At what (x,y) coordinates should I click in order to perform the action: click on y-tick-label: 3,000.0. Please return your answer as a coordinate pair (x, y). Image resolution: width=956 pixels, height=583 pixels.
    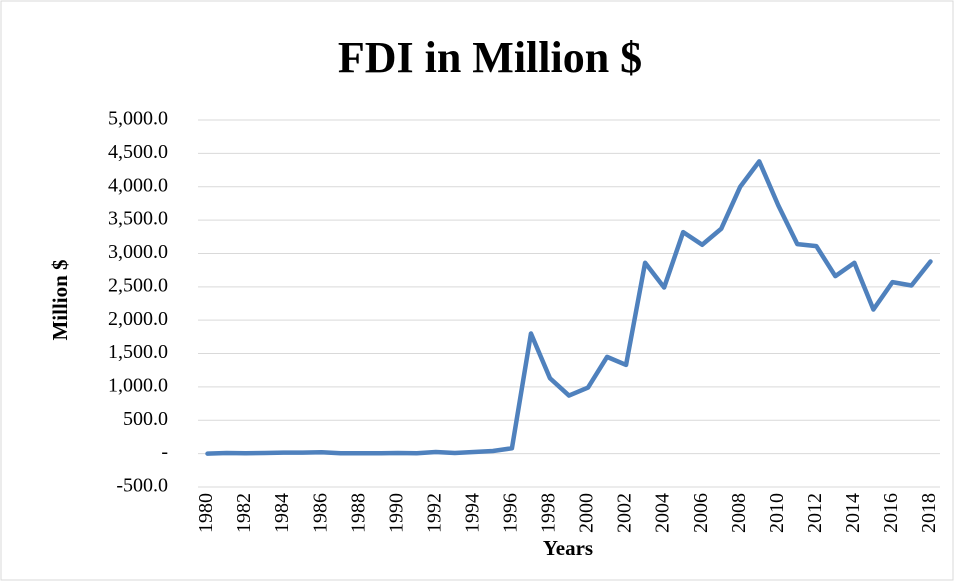
    Looking at the image, I should click on (138, 252).